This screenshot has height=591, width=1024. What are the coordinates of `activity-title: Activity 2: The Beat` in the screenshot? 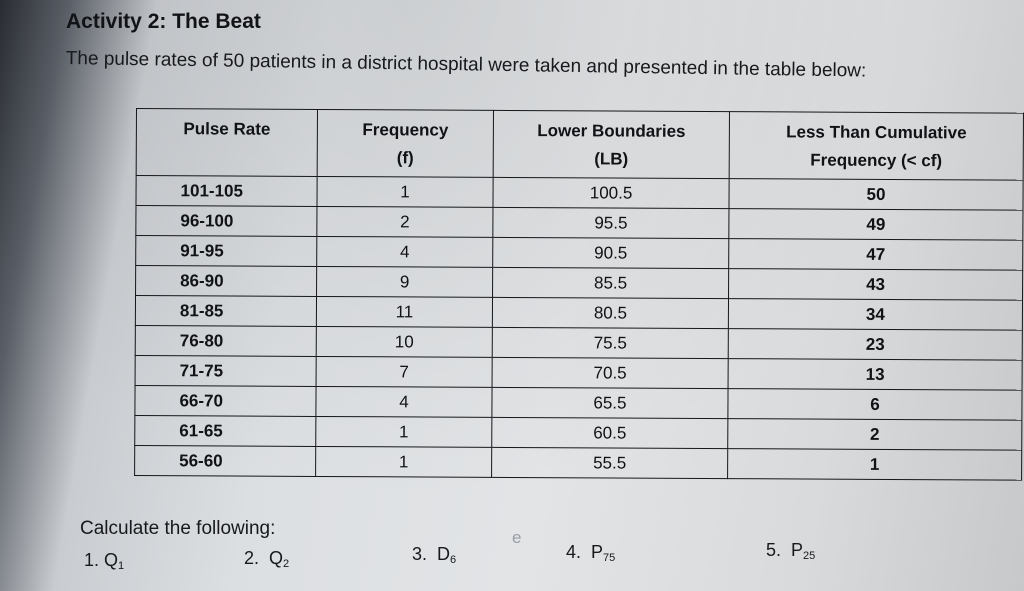 It's located at (163, 21).